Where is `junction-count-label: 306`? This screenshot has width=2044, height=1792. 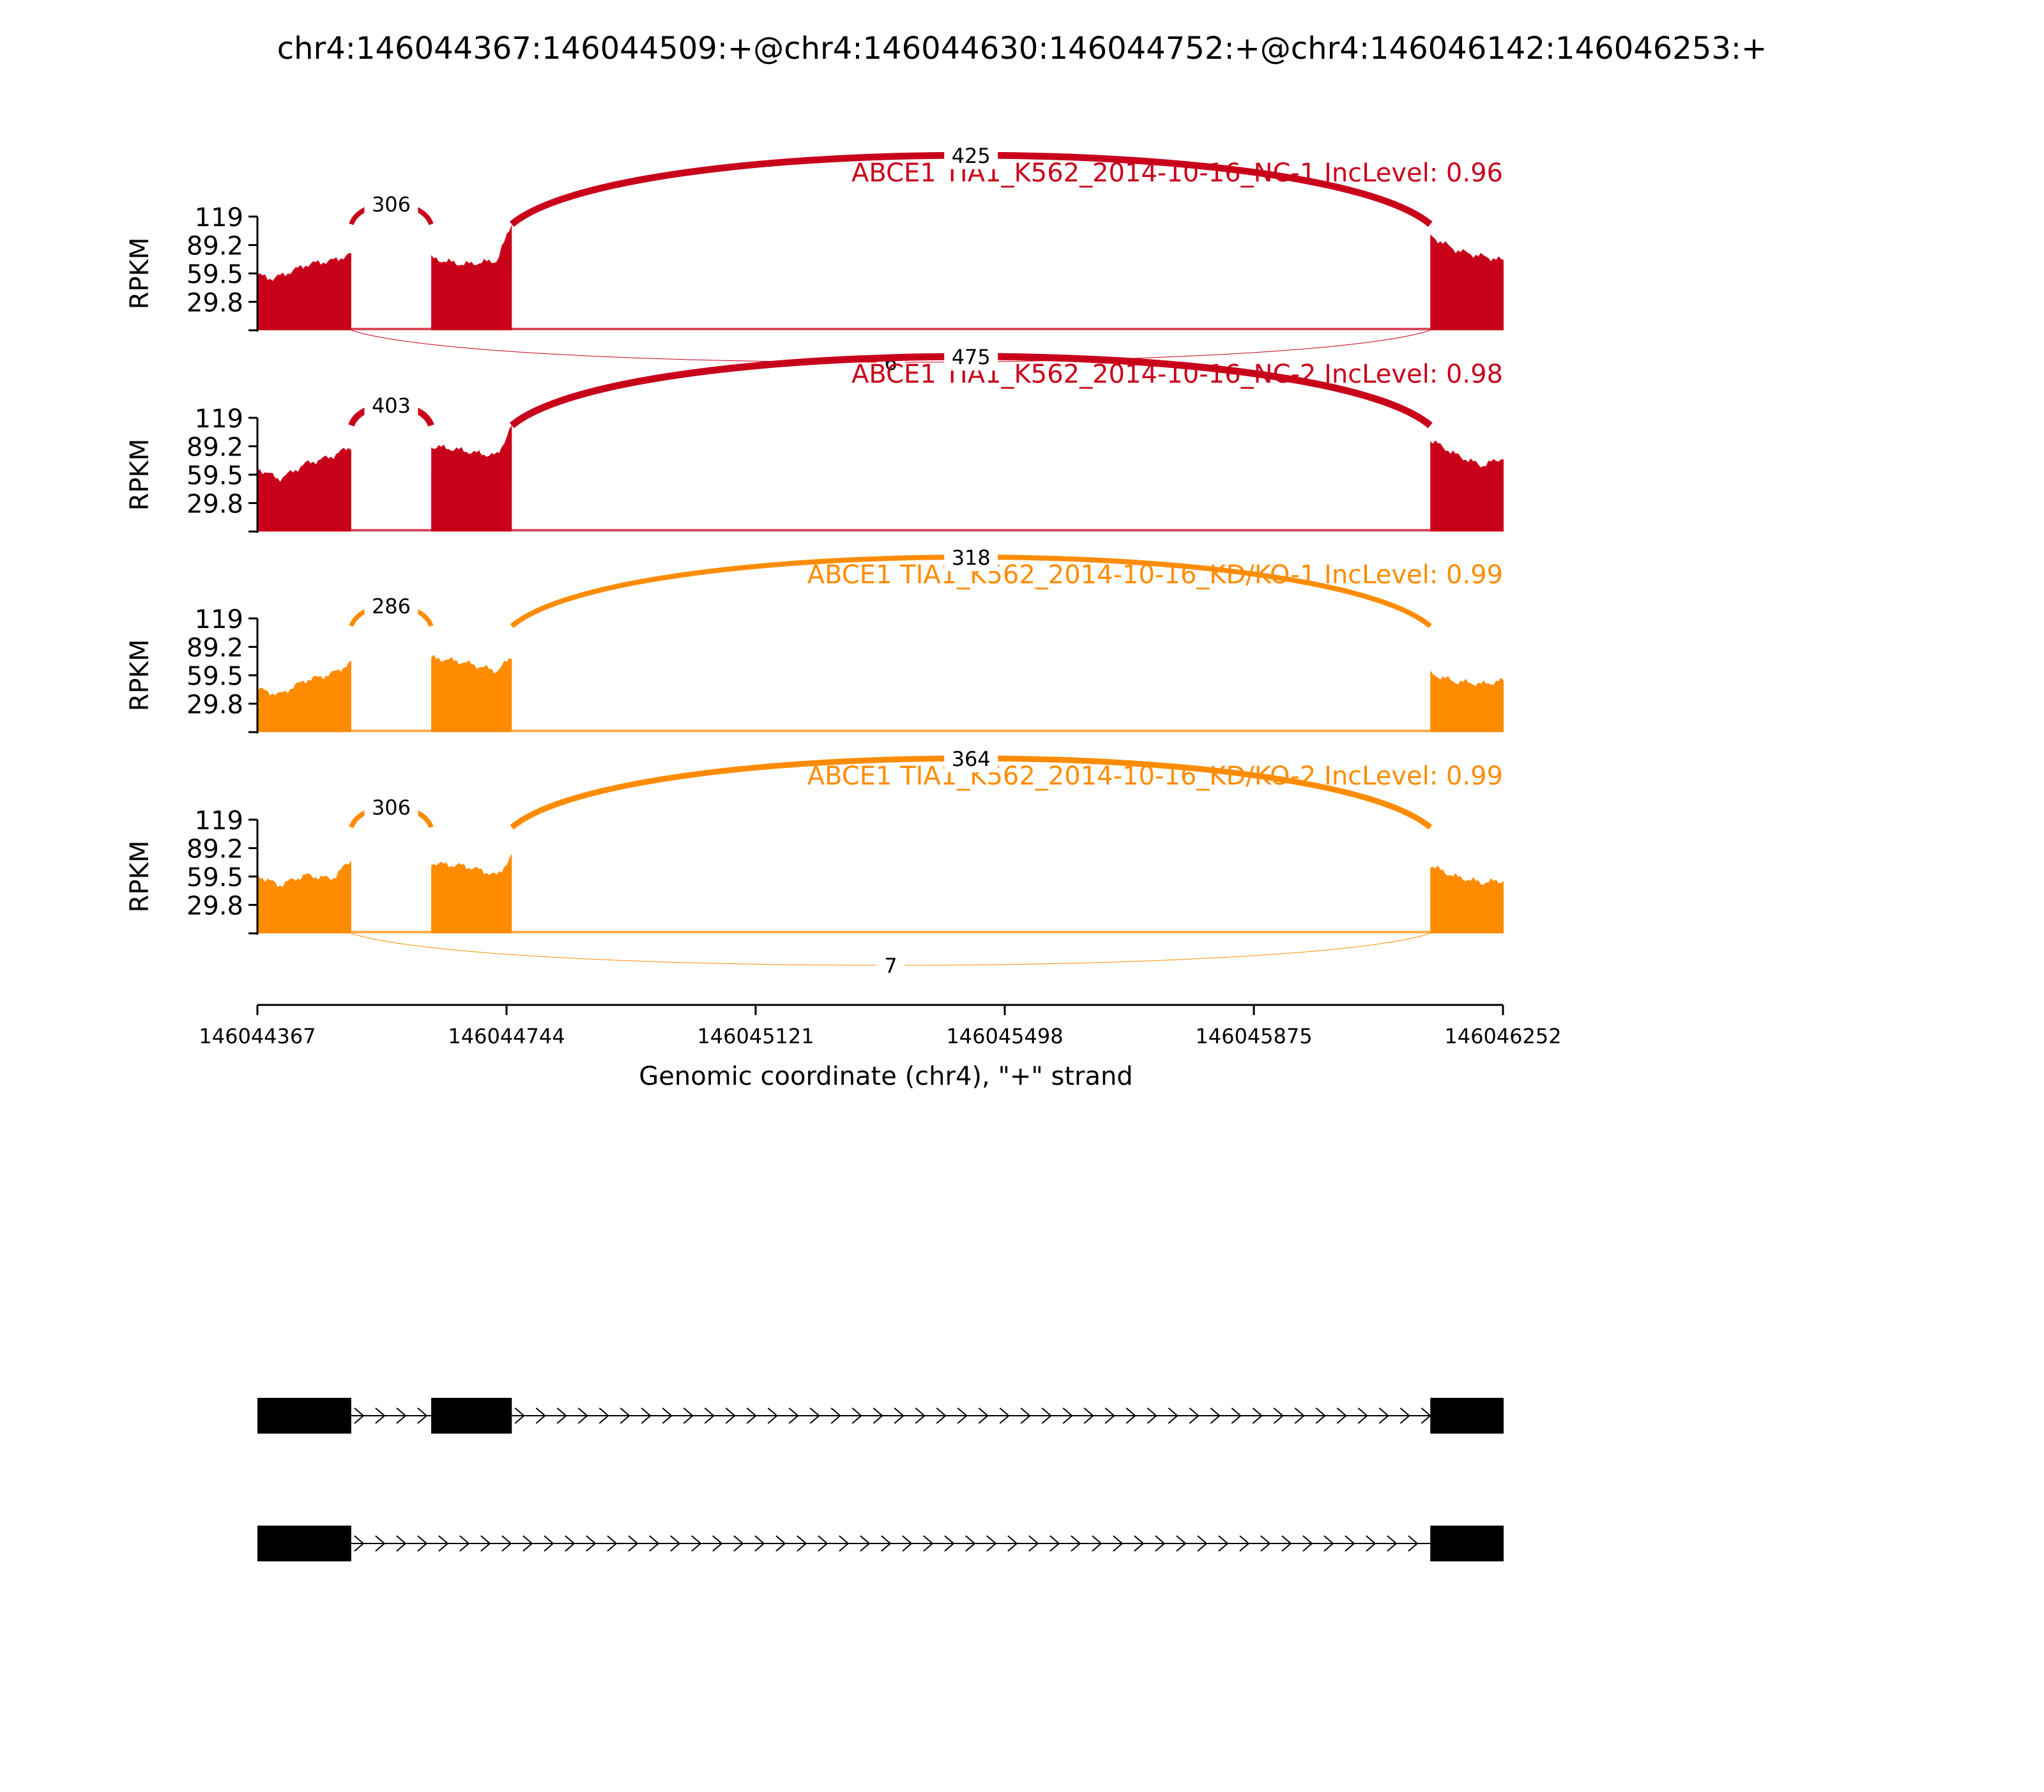
junction-count-label: 306 is located at coordinates (391, 808).